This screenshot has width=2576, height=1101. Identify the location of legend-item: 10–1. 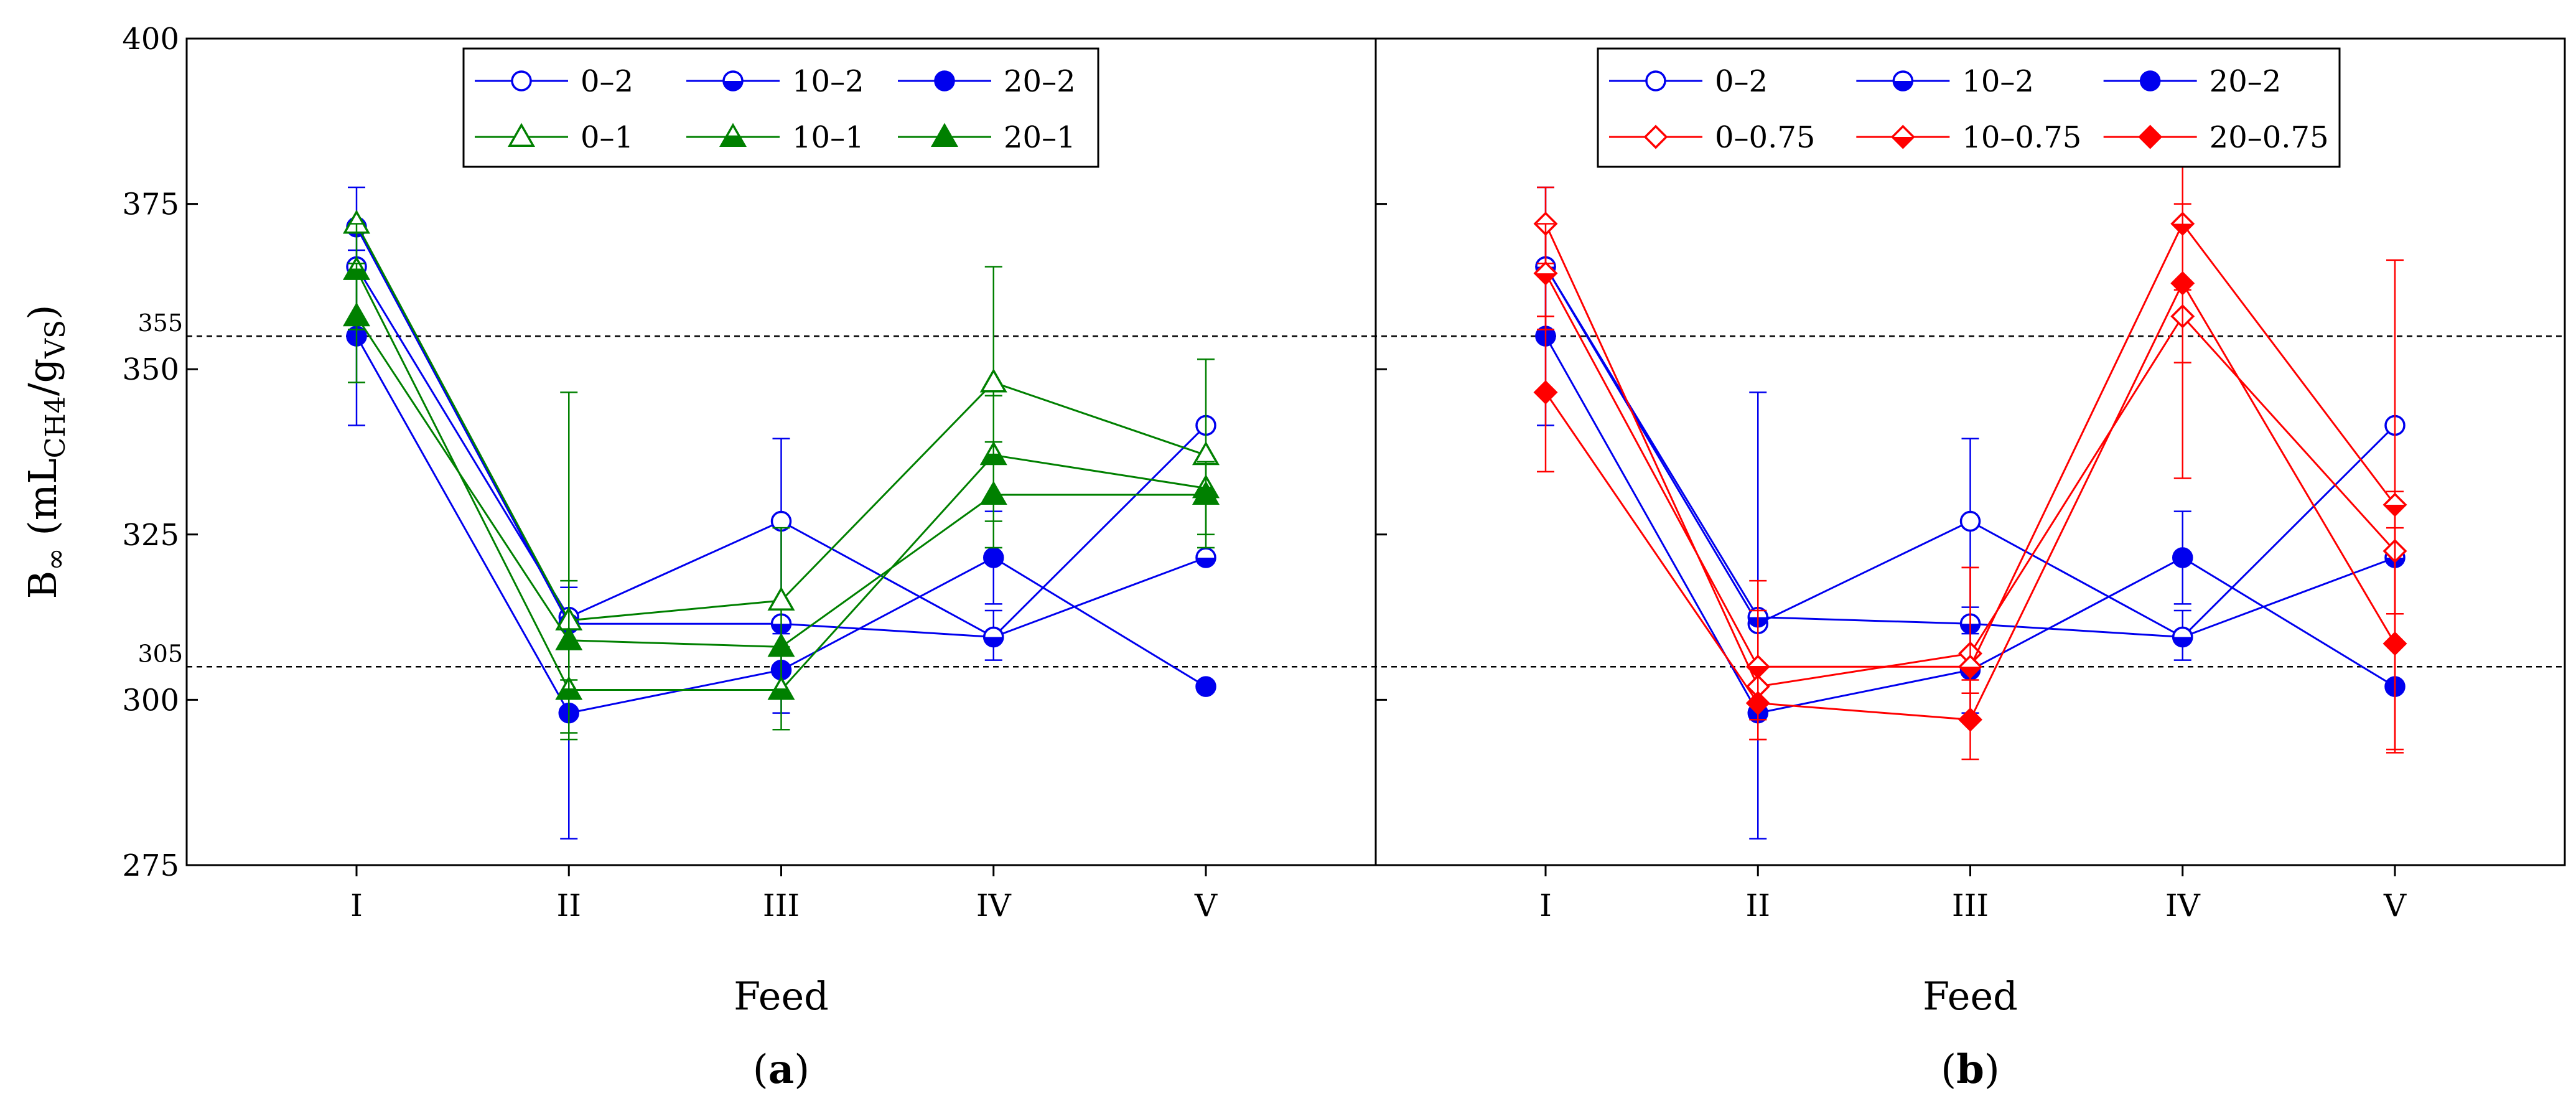
(775, 138).